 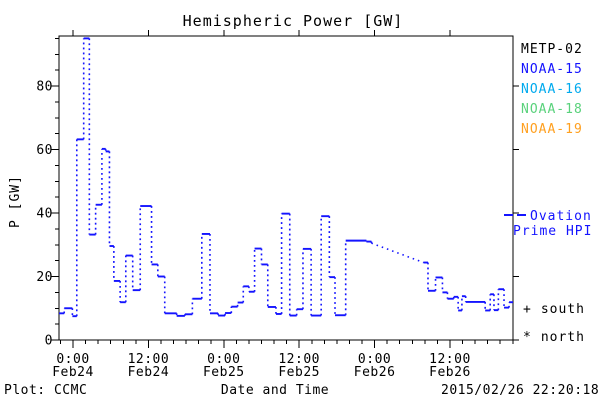 I want to click on legend-south: + south, so click(x=554, y=309).